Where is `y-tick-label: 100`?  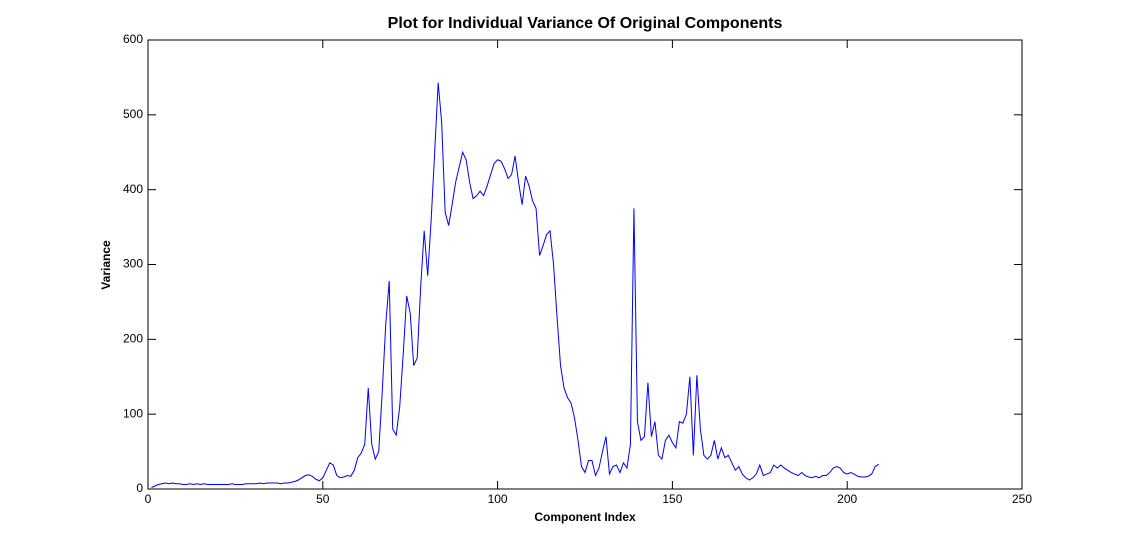 y-tick-label: 100 is located at coordinates (133, 413).